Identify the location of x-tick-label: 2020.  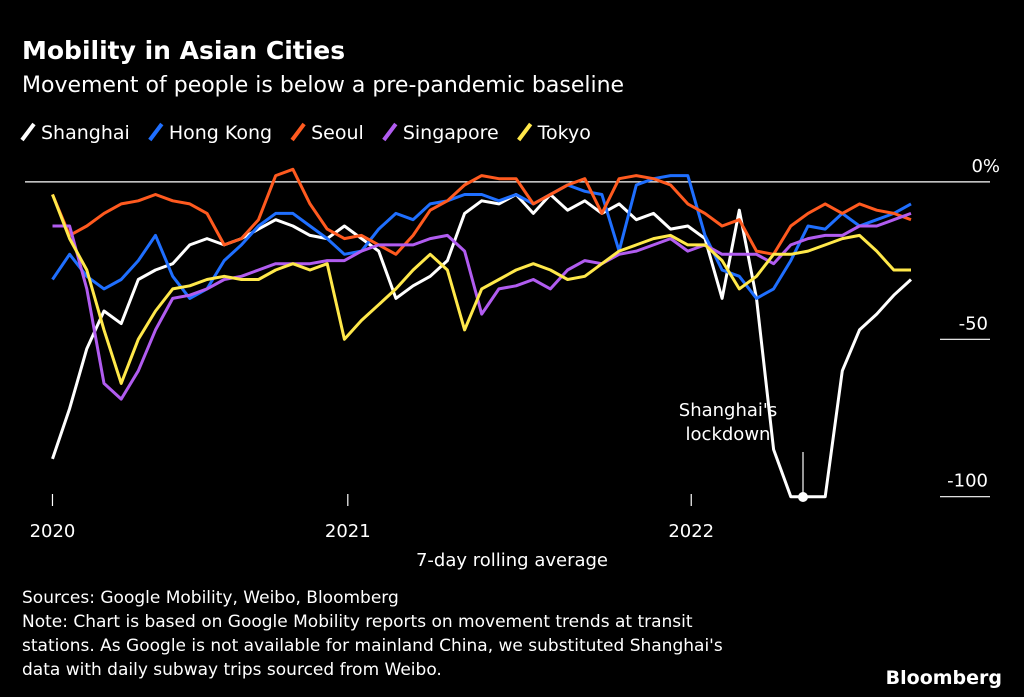
(53, 531).